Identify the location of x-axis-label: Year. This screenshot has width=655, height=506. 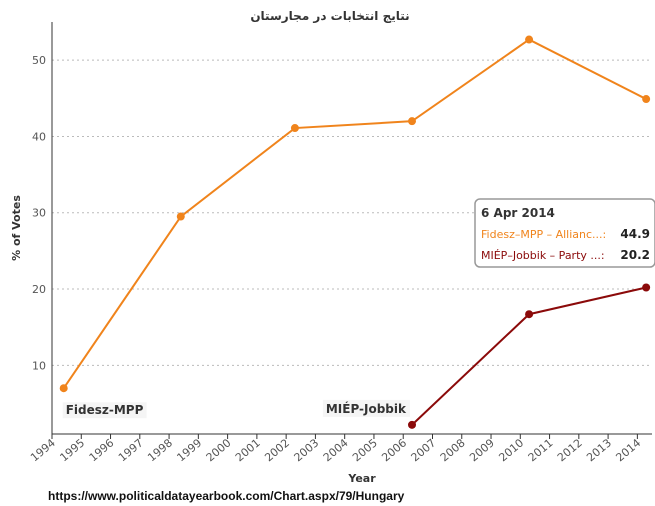
(361, 478).